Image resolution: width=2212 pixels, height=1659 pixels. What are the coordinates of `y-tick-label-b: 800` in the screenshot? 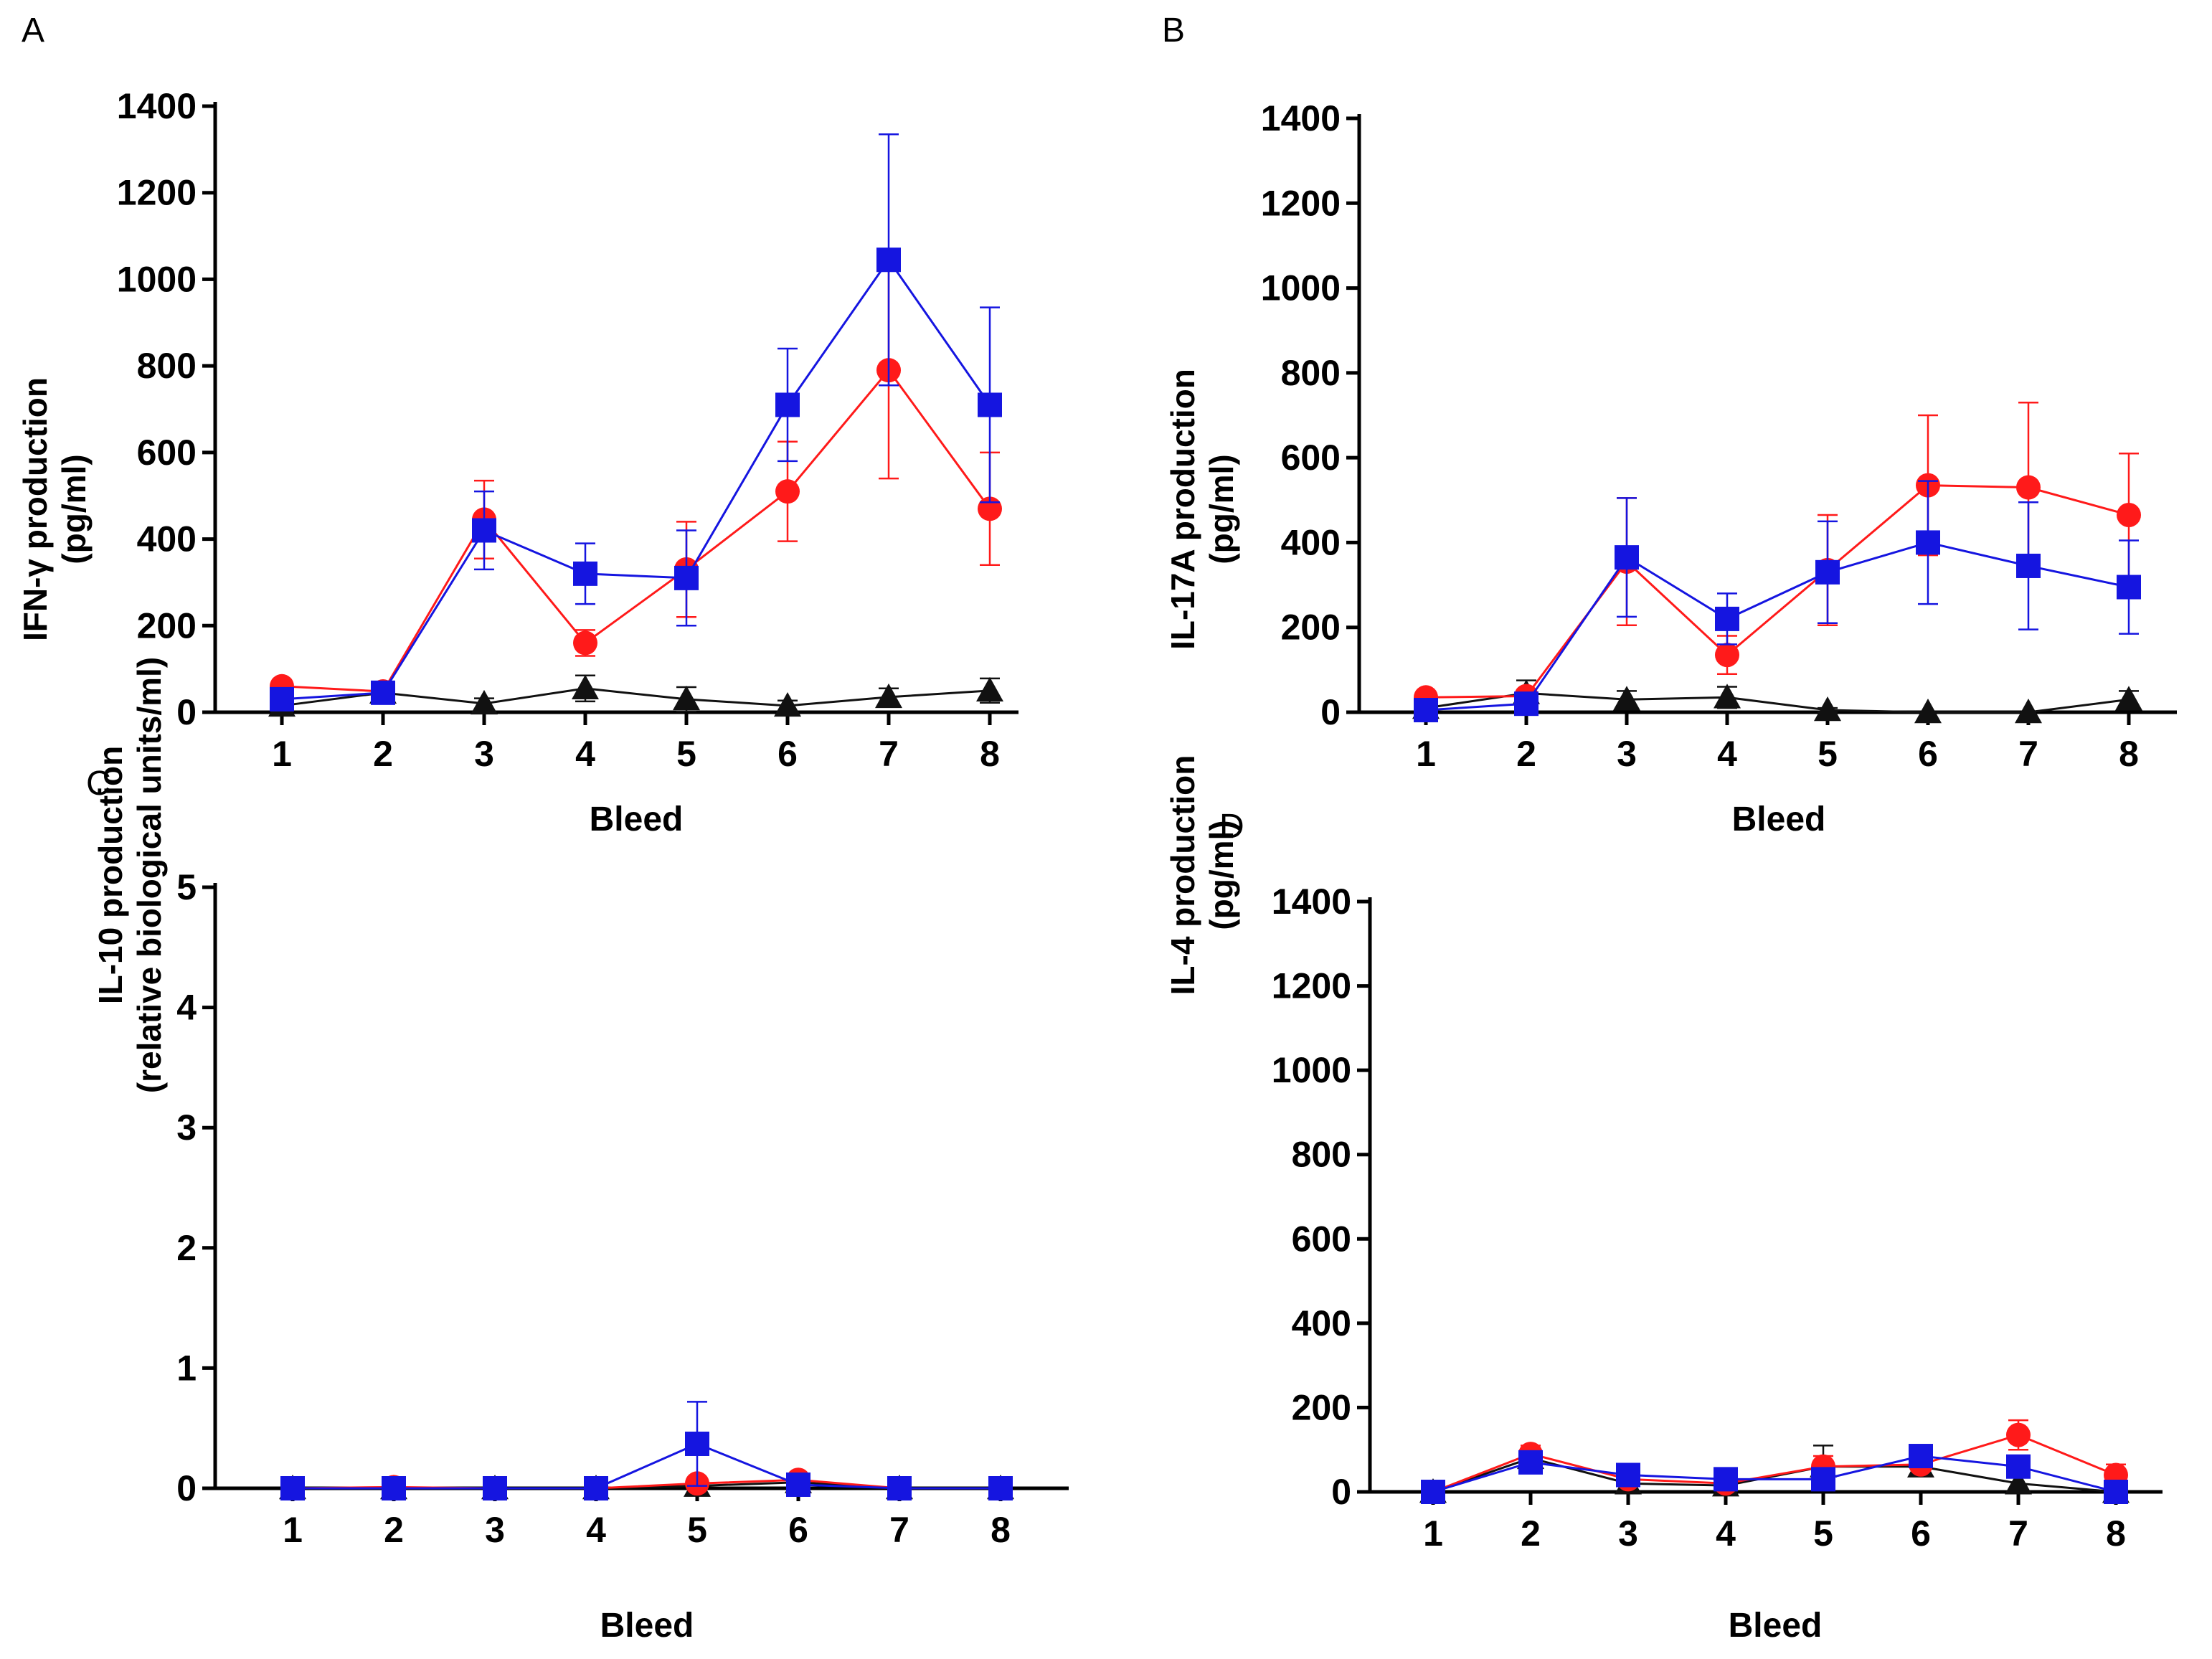 It's located at (1311, 373).